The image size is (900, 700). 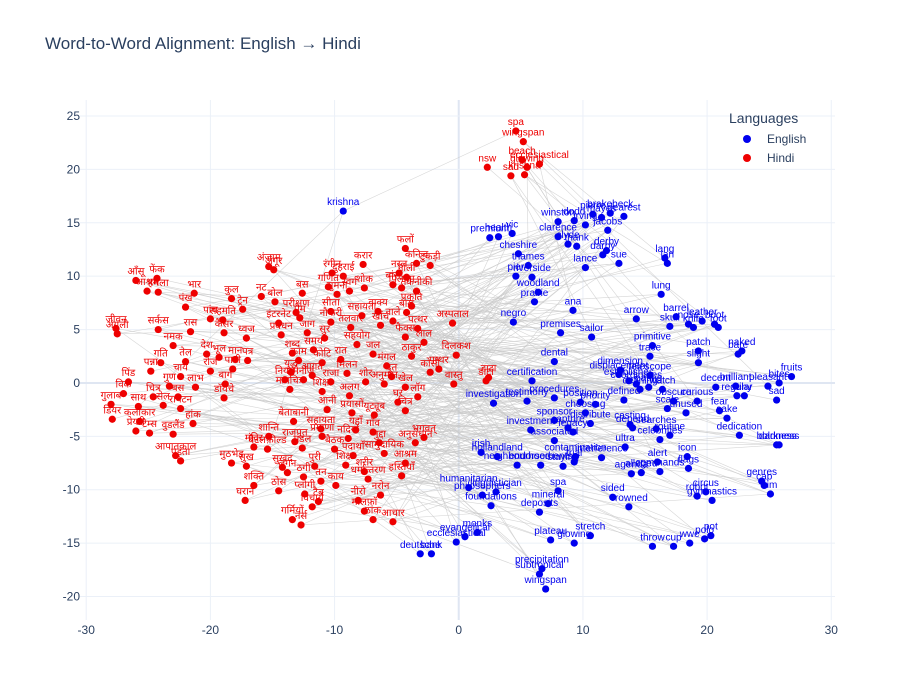 What do you see at coordinates (747, 158) in the screenshot?
I see `legend-marker-hindi` at bounding box center [747, 158].